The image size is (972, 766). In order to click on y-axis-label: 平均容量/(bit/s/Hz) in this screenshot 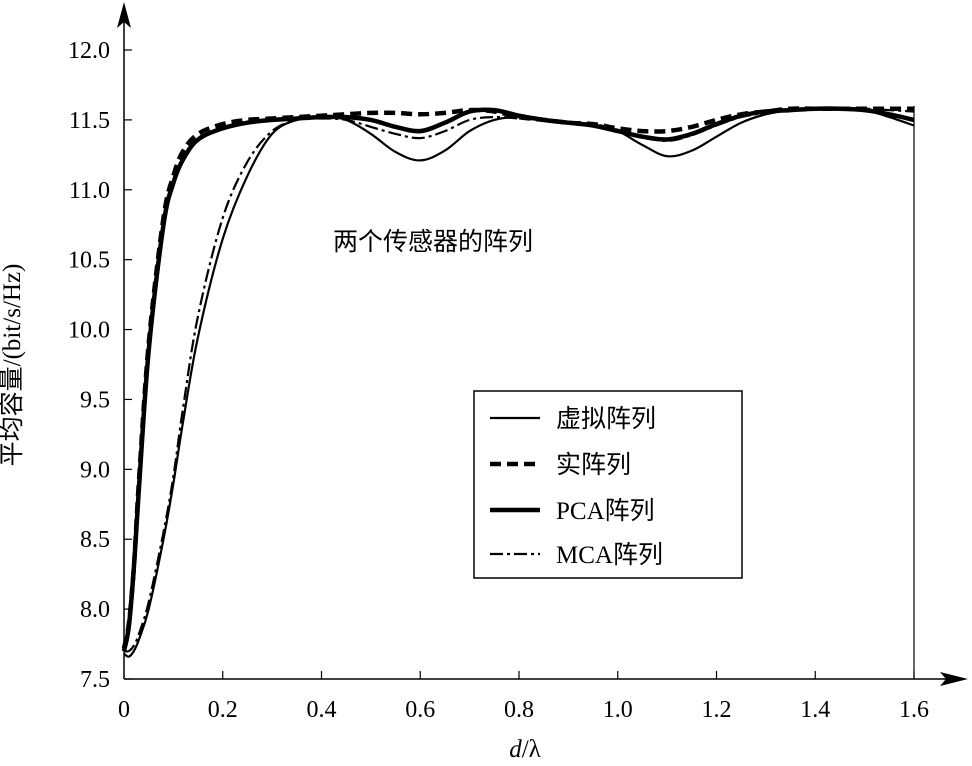, I will do `click(13, 365)`.